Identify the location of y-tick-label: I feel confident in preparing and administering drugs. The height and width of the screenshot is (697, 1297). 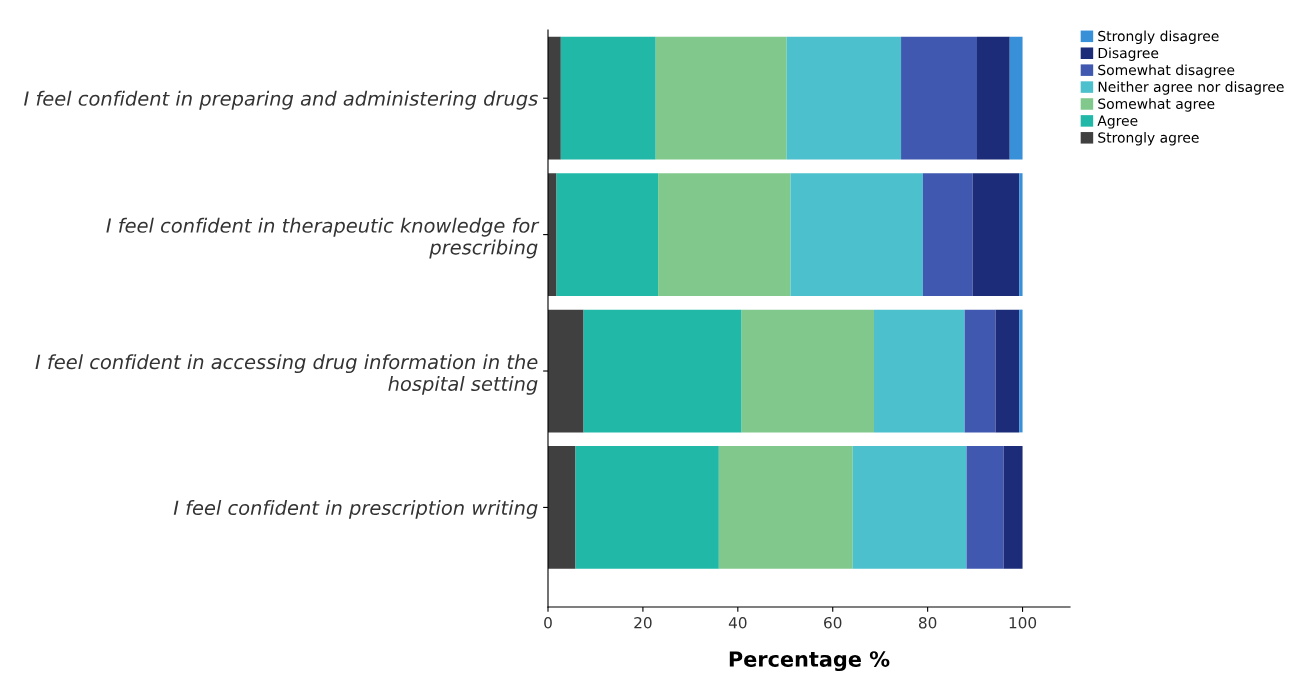
(281, 100).